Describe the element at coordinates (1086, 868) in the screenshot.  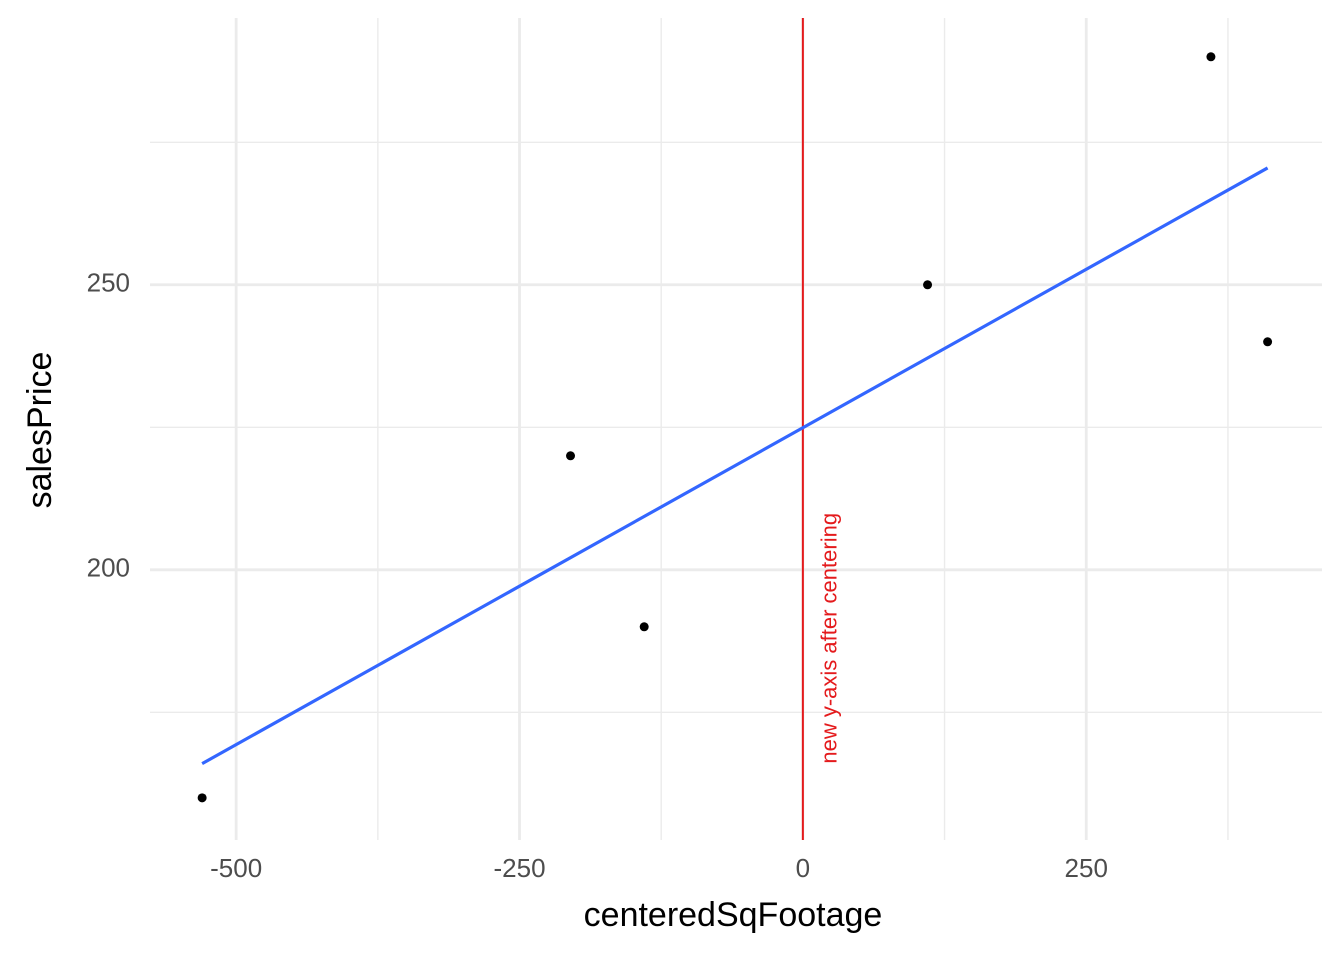
I see `x-tick-label: 250` at that location.